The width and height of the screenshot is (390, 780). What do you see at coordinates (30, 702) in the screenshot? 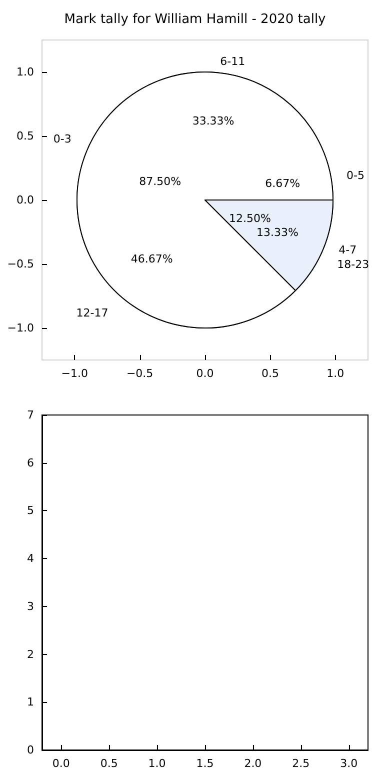
I see `y-tick-label: 1` at bounding box center [30, 702].